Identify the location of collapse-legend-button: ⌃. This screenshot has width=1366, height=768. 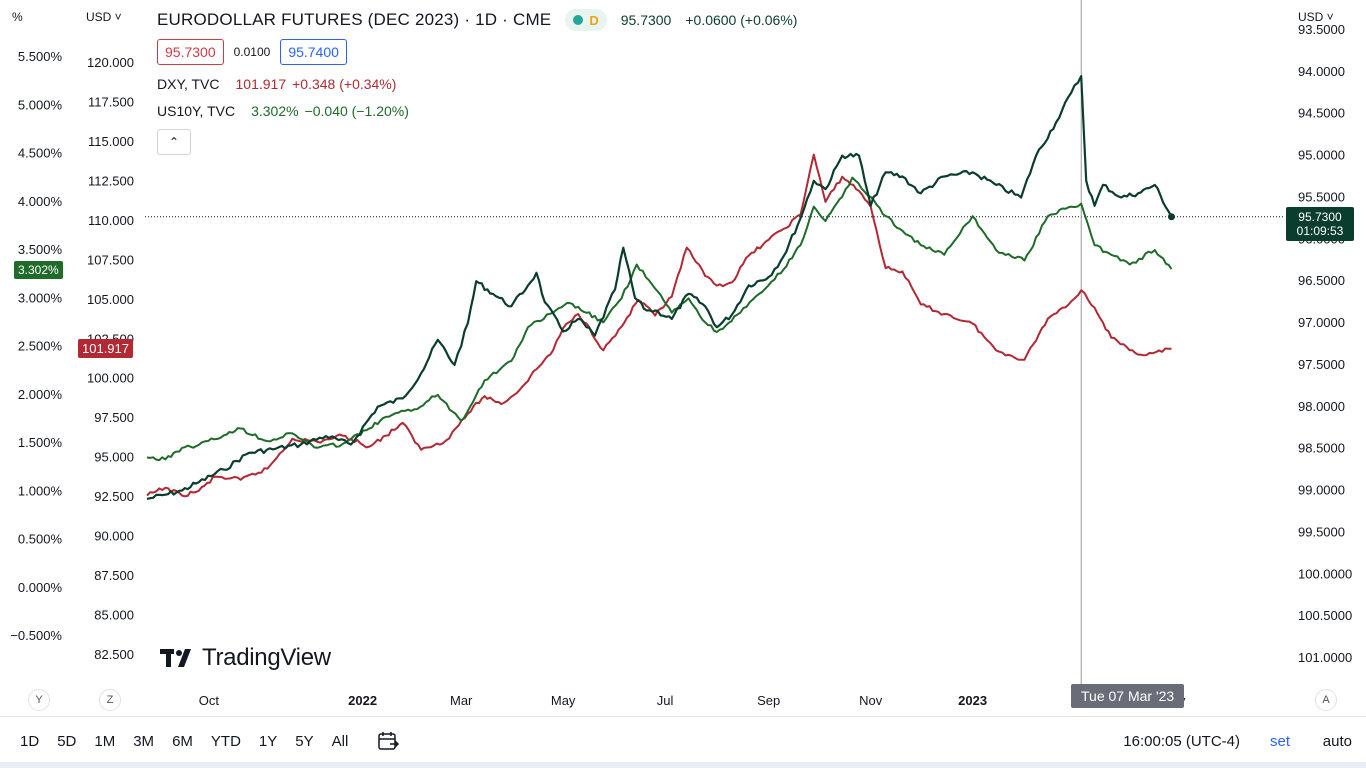
(174, 142).